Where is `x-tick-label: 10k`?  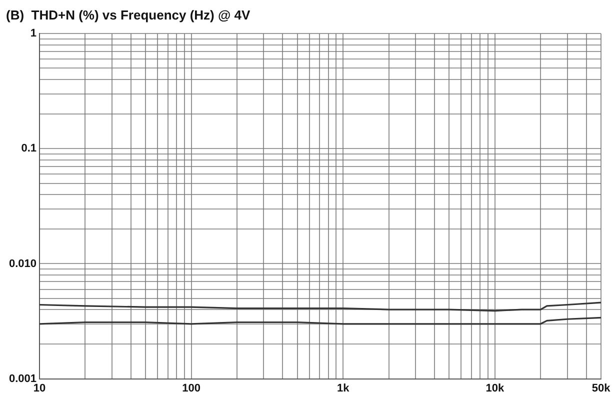
x-tick-label: 10k is located at coordinates (495, 388).